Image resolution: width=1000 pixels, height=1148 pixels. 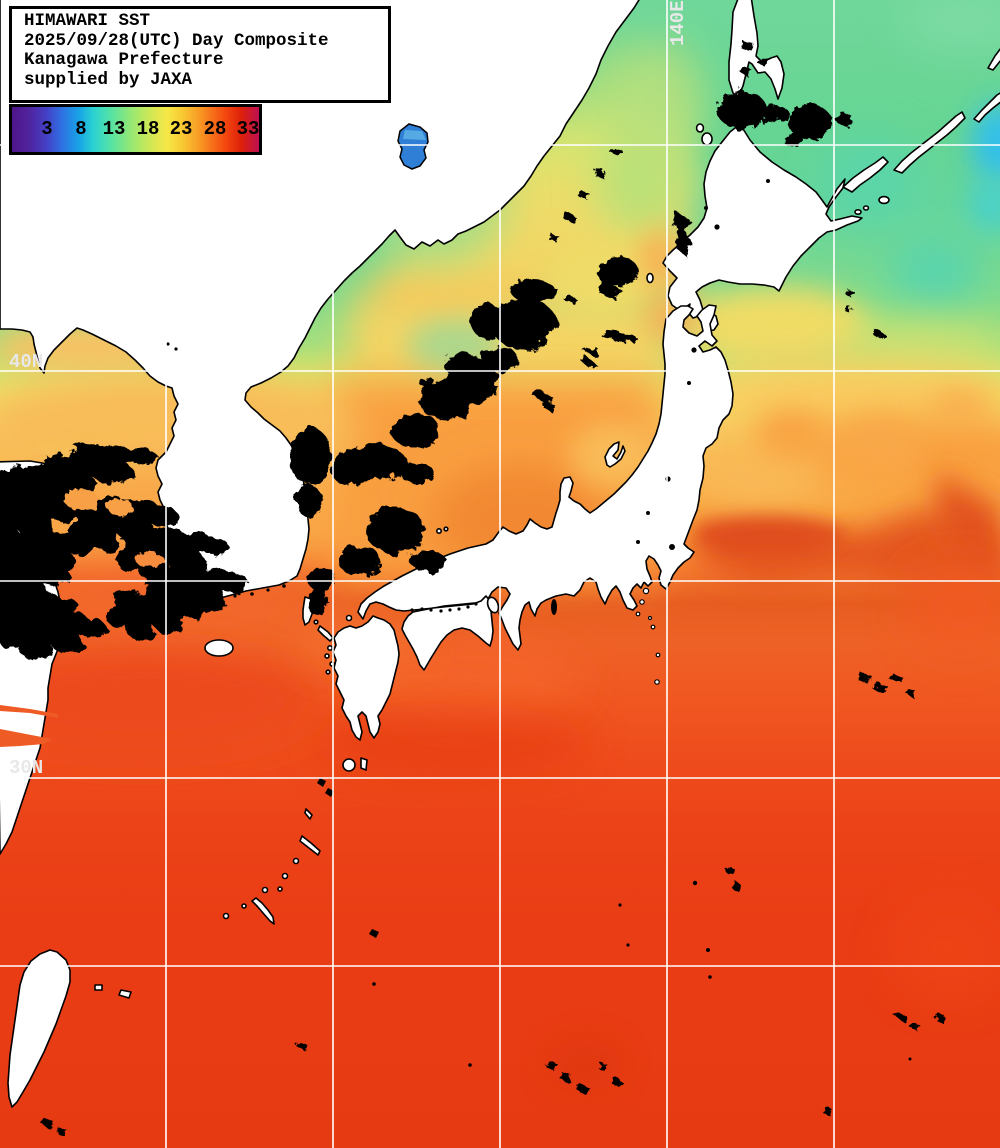 I want to click on svg-text: 30N, so click(x=26, y=768).